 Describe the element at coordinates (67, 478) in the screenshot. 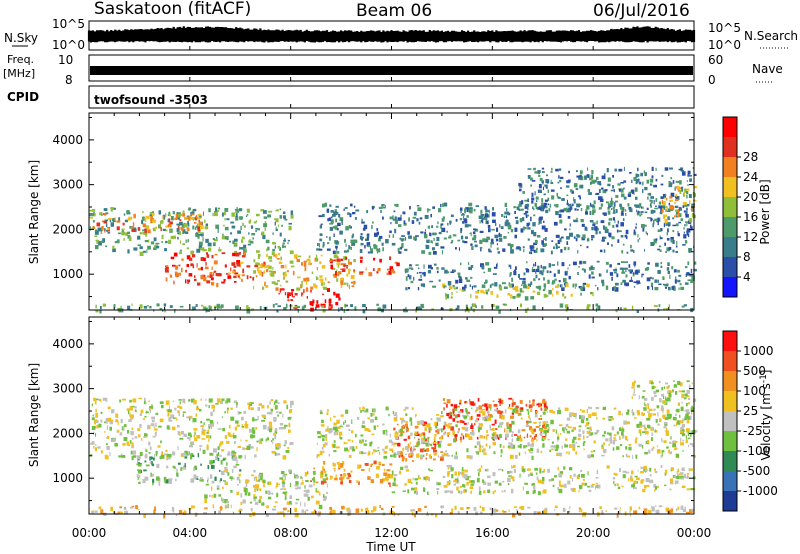

I see `velocity-ytick-label-0: 1000` at that location.